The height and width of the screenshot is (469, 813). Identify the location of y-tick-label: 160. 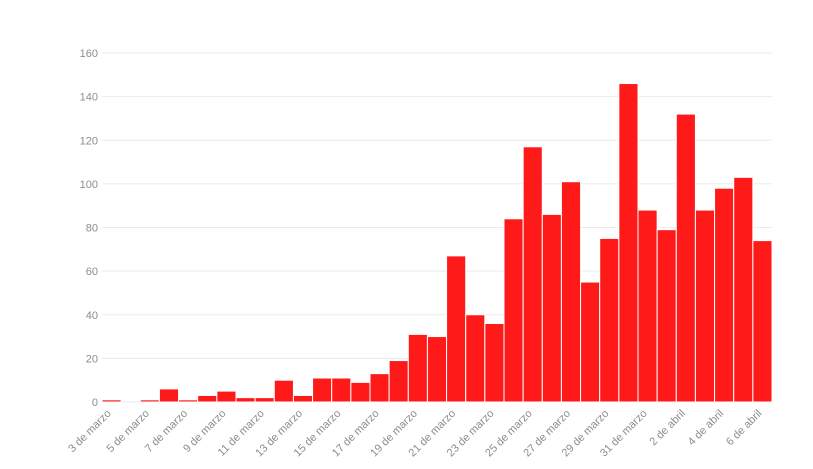
(89, 54).